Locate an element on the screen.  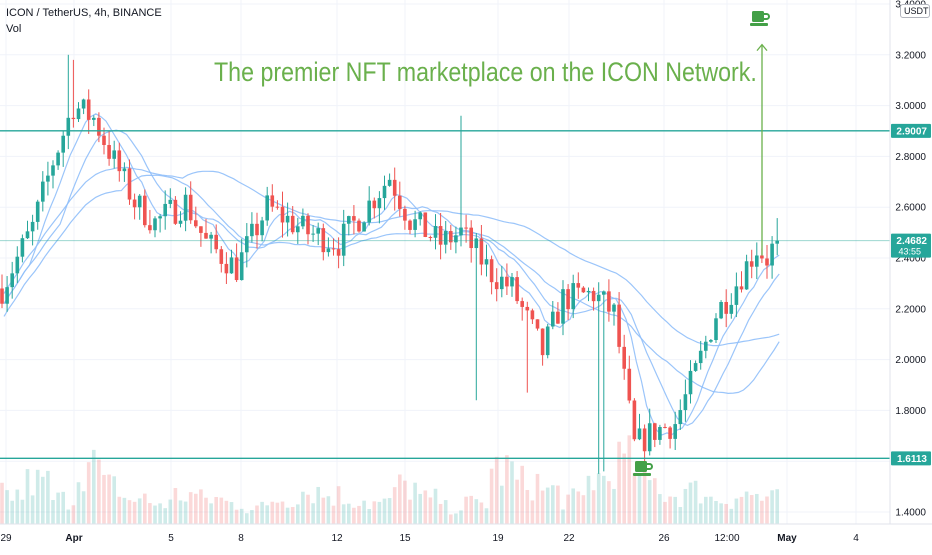
time-tick-label: 12 is located at coordinates (337, 538).